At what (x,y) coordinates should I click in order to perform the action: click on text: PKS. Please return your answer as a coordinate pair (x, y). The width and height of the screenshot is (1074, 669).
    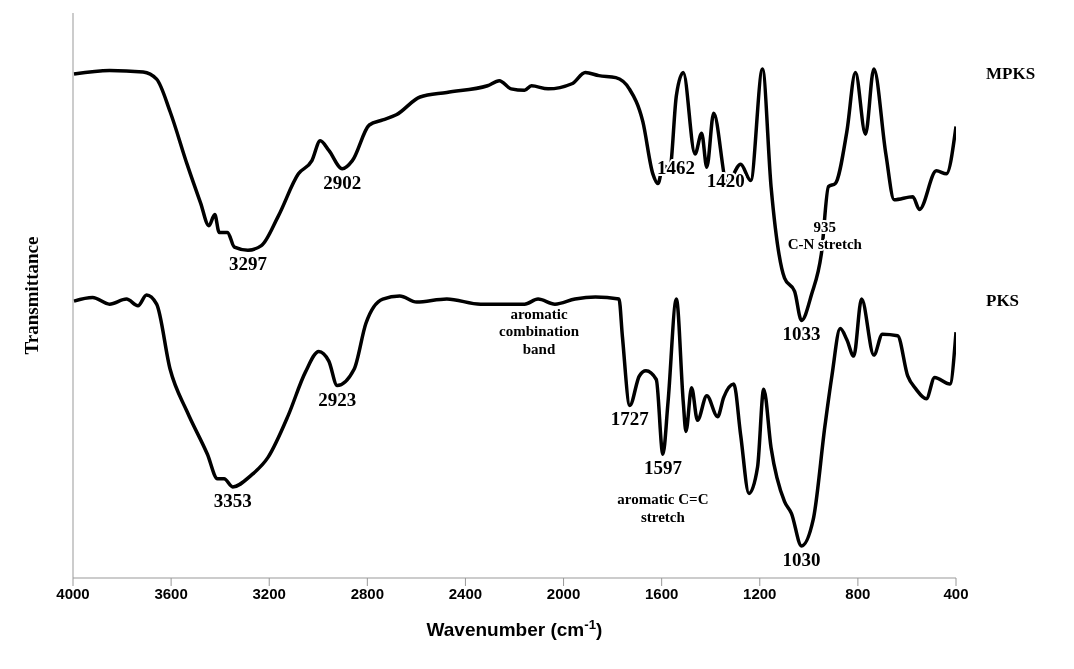
    Looking at the image, I should click on (1003, 301).